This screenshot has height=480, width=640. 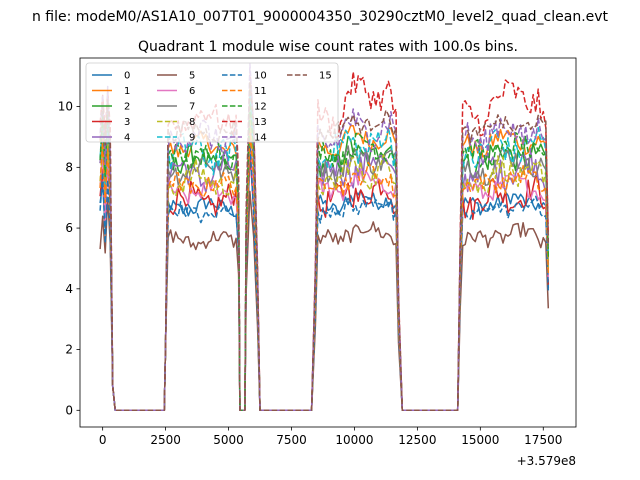 What do you see at coordinates (260, 107) in the screenshot?
I see `legend-label-12: 12` at bounding box center [260, 107].